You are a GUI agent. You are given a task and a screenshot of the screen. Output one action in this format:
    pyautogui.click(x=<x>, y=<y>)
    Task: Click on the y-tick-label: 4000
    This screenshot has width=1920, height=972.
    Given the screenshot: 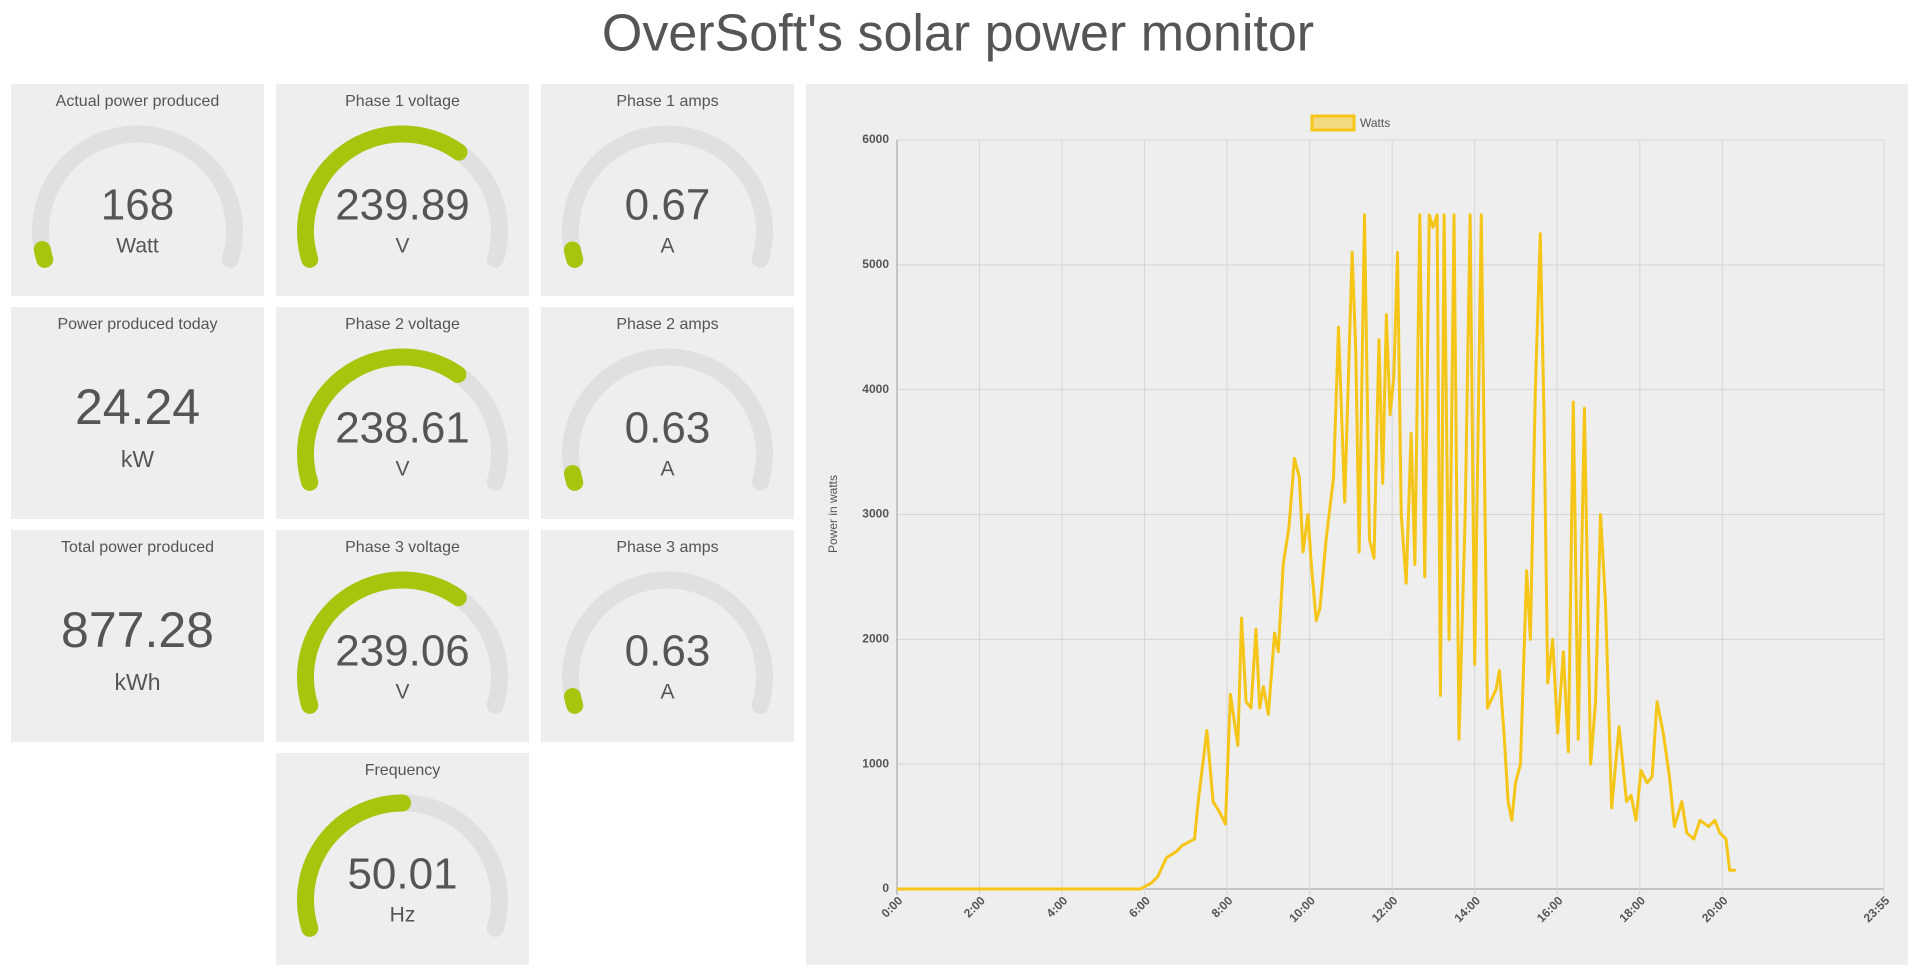 What is the action you would take?
    pyautogui.click(x=875, y=389)
    